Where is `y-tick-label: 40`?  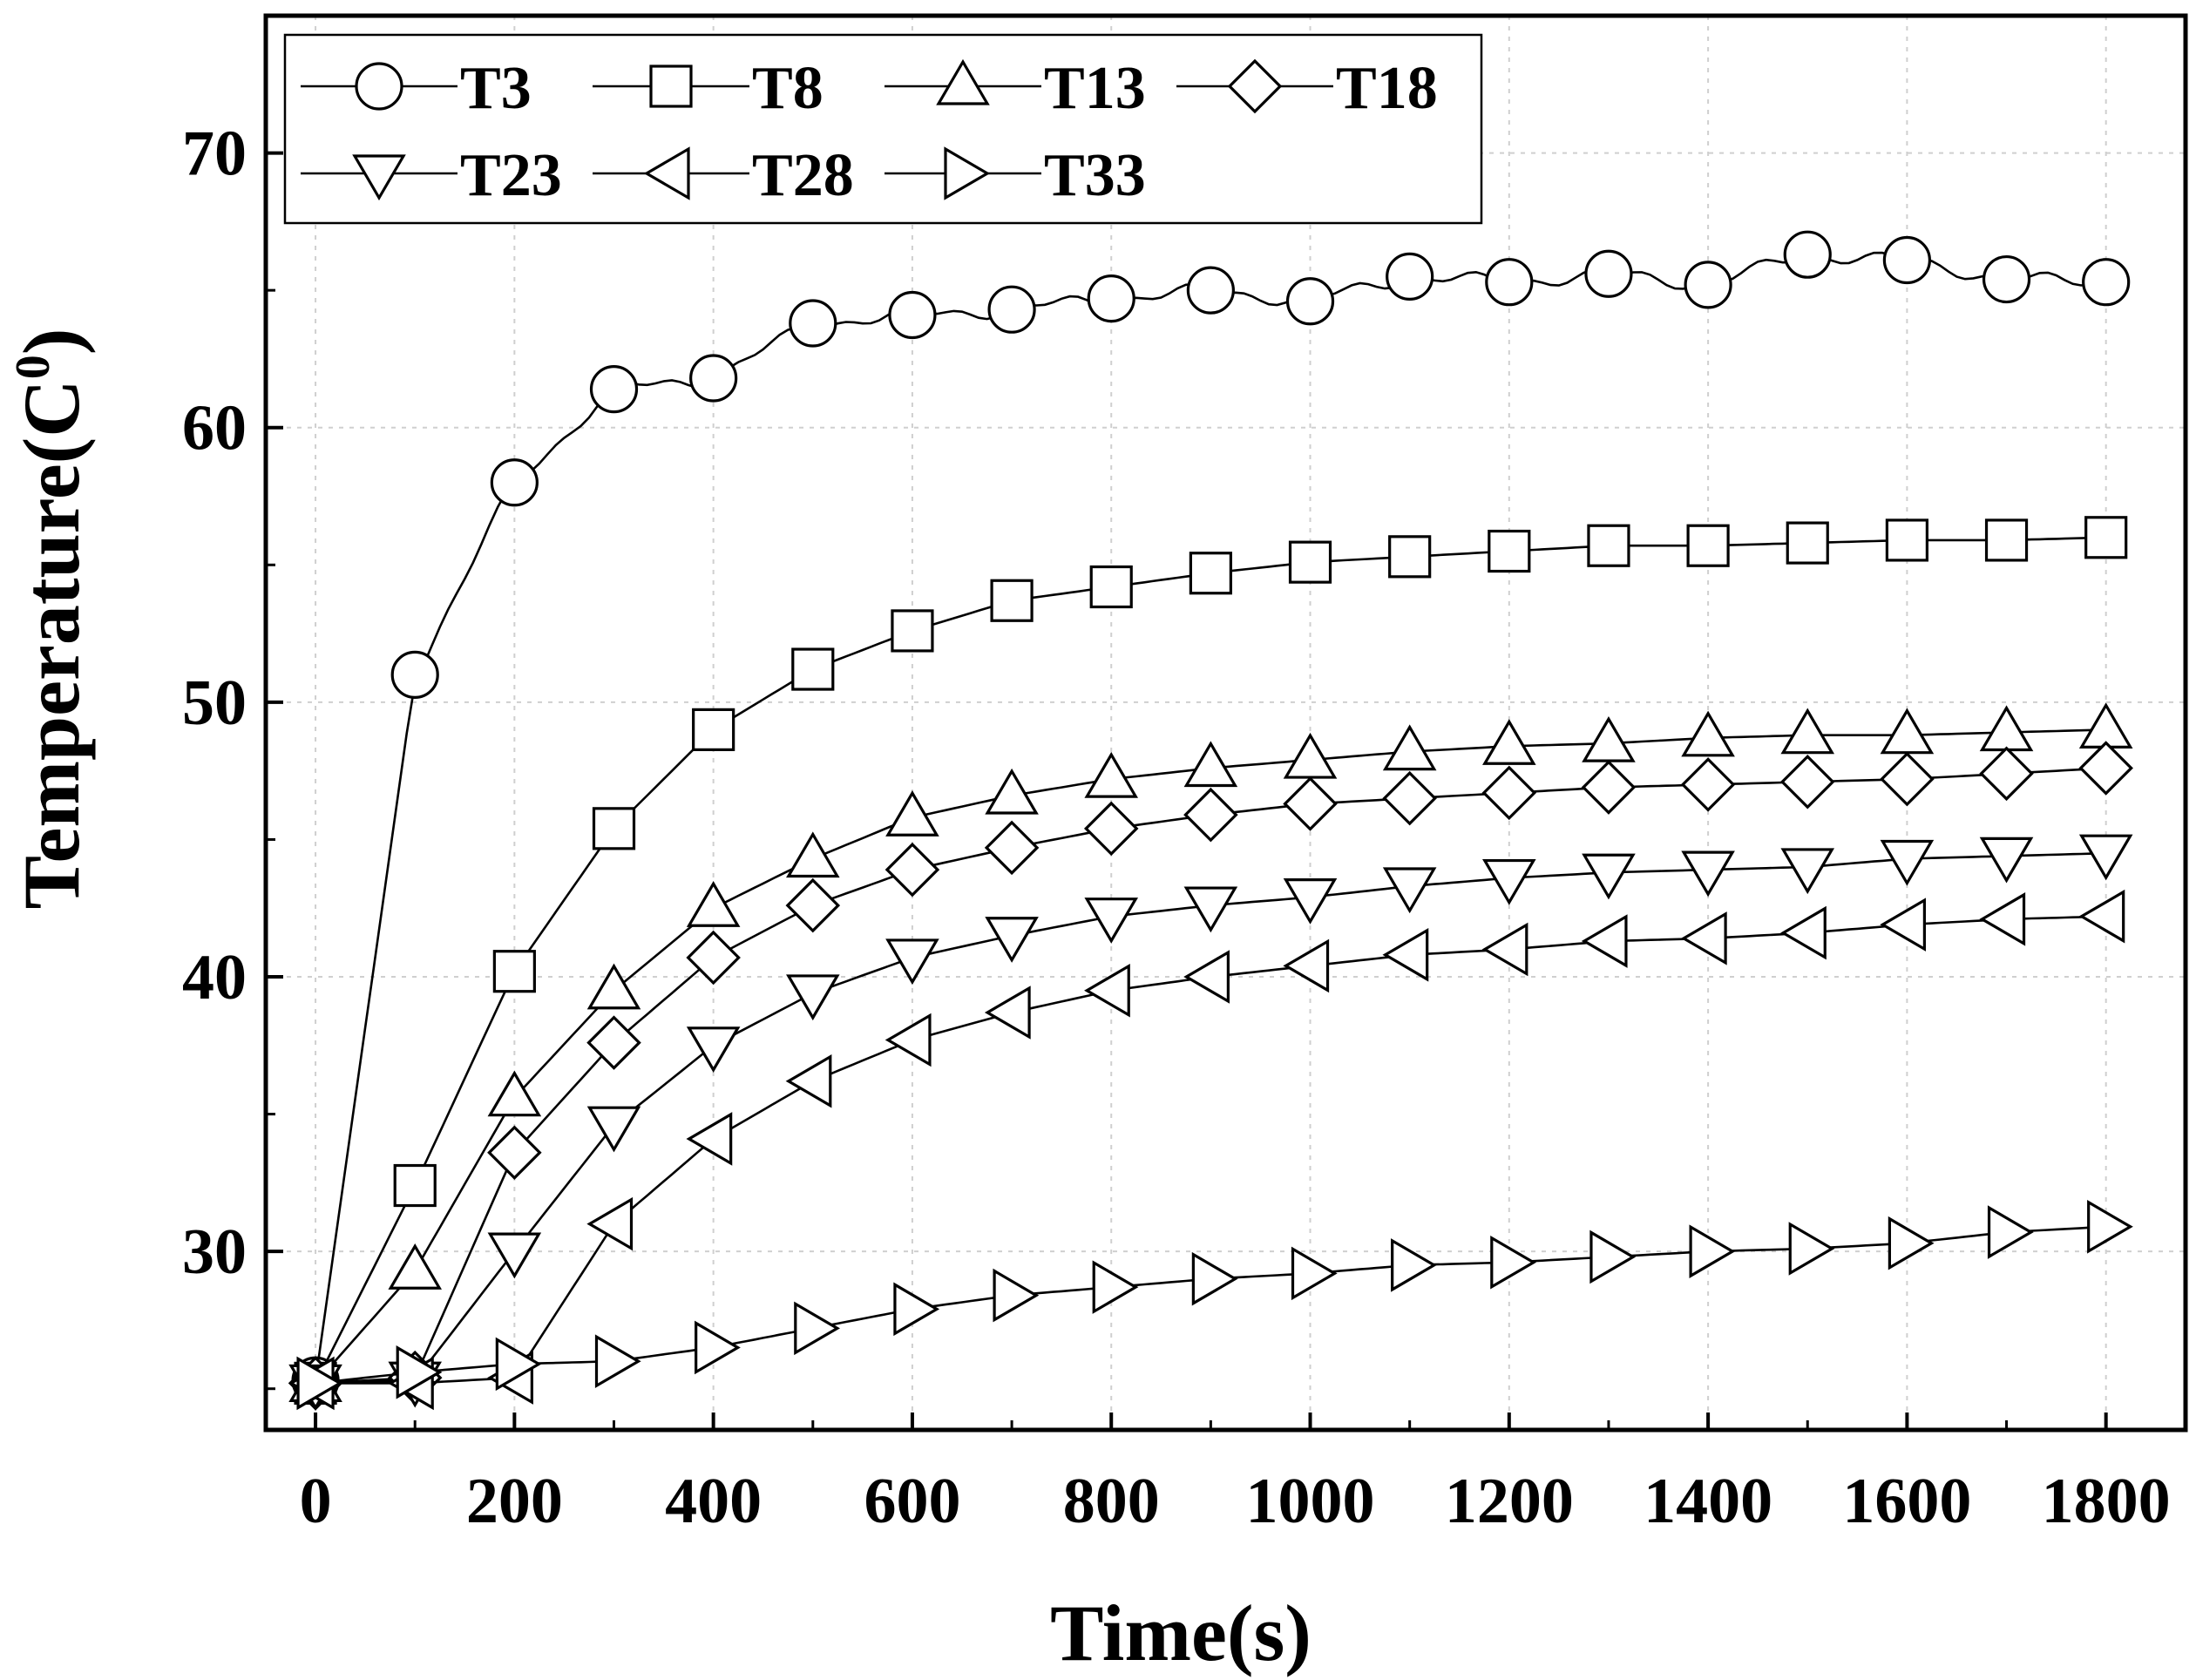 y-tick-label: 40 is located at coordinates (214, 977).